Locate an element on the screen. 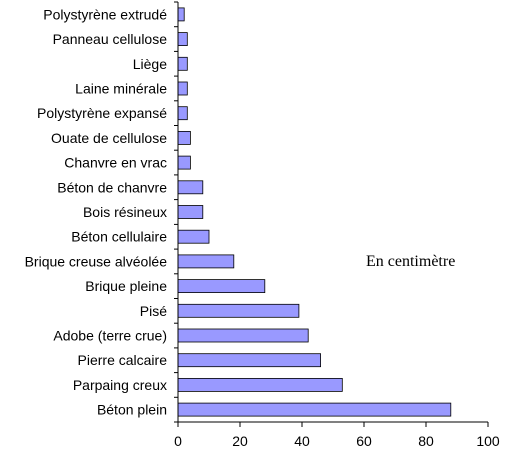 This screenshot has height=456, width=510. category-label: Brique creuse alvéolée is located at coordinates (96, 261).